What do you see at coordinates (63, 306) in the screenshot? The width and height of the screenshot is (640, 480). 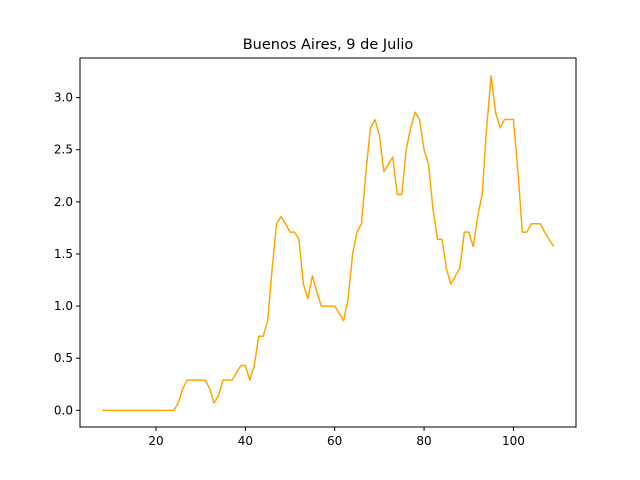 I see `y-tick-label: 1.0` at bounding box center [63, 306].